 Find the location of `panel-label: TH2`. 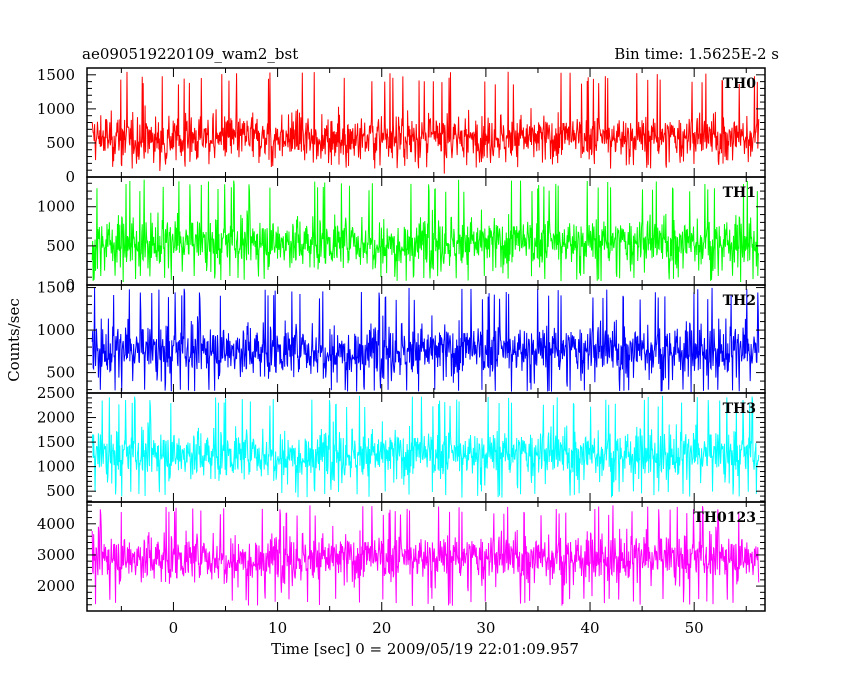

panel-label: TH2 is located at coordinates (739, 301).